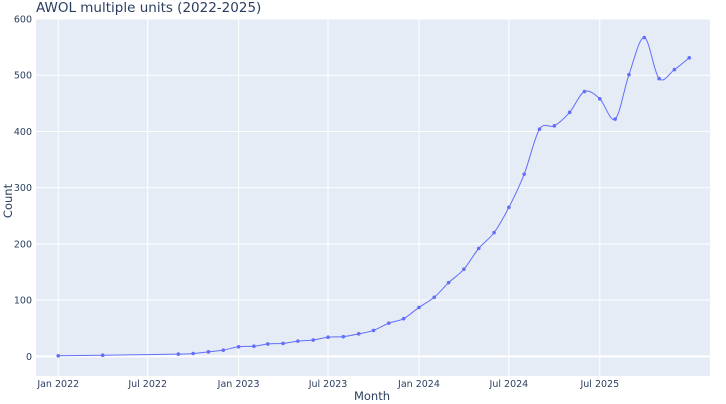  Describe the element at coordinates (23, 244) in the screenshot. I see `y-tick-label: 200` at that location.